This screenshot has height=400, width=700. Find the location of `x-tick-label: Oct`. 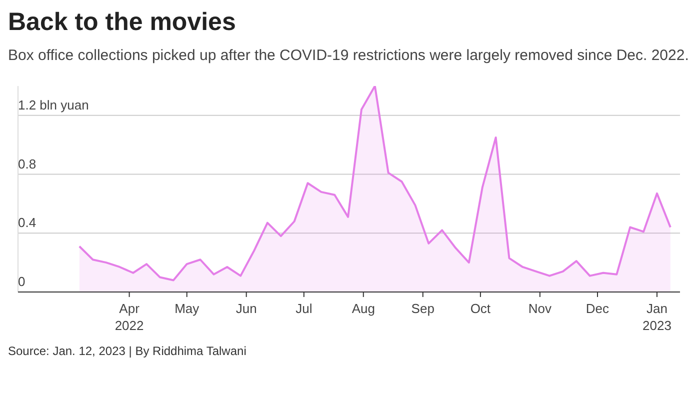

x-tick-label: Oct is located at coordinates (480, 308).